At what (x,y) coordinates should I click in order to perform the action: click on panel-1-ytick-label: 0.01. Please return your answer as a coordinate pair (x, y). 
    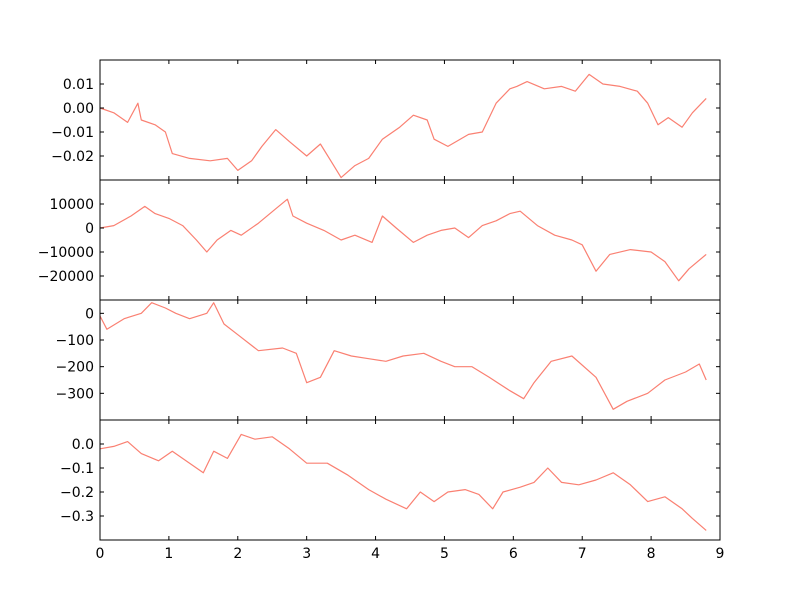
    Looking at the image, I should click on (78, 85).